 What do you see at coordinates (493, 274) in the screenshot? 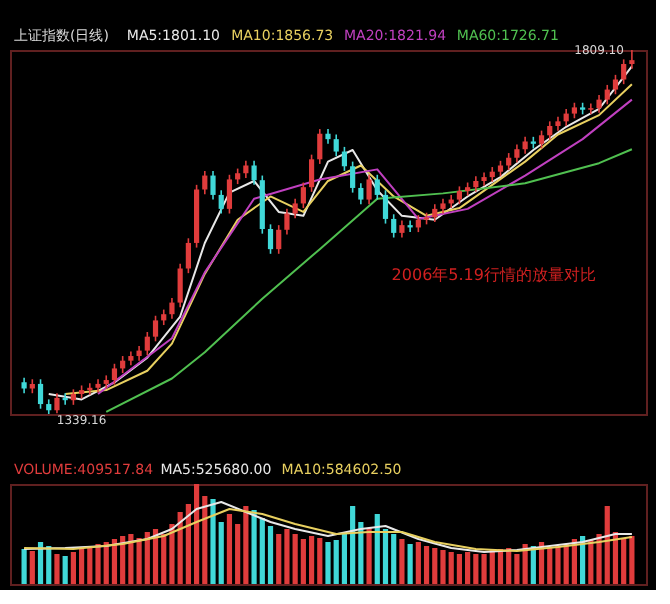
I see `annotation: 2006年5.19行情的放量对比` at bounding box center [493, 274].